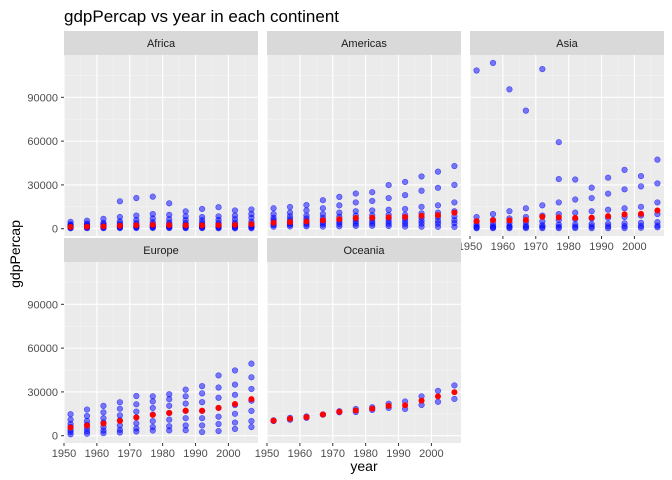  I want to click on facet-strip-label: Americas, so click(364, 44).